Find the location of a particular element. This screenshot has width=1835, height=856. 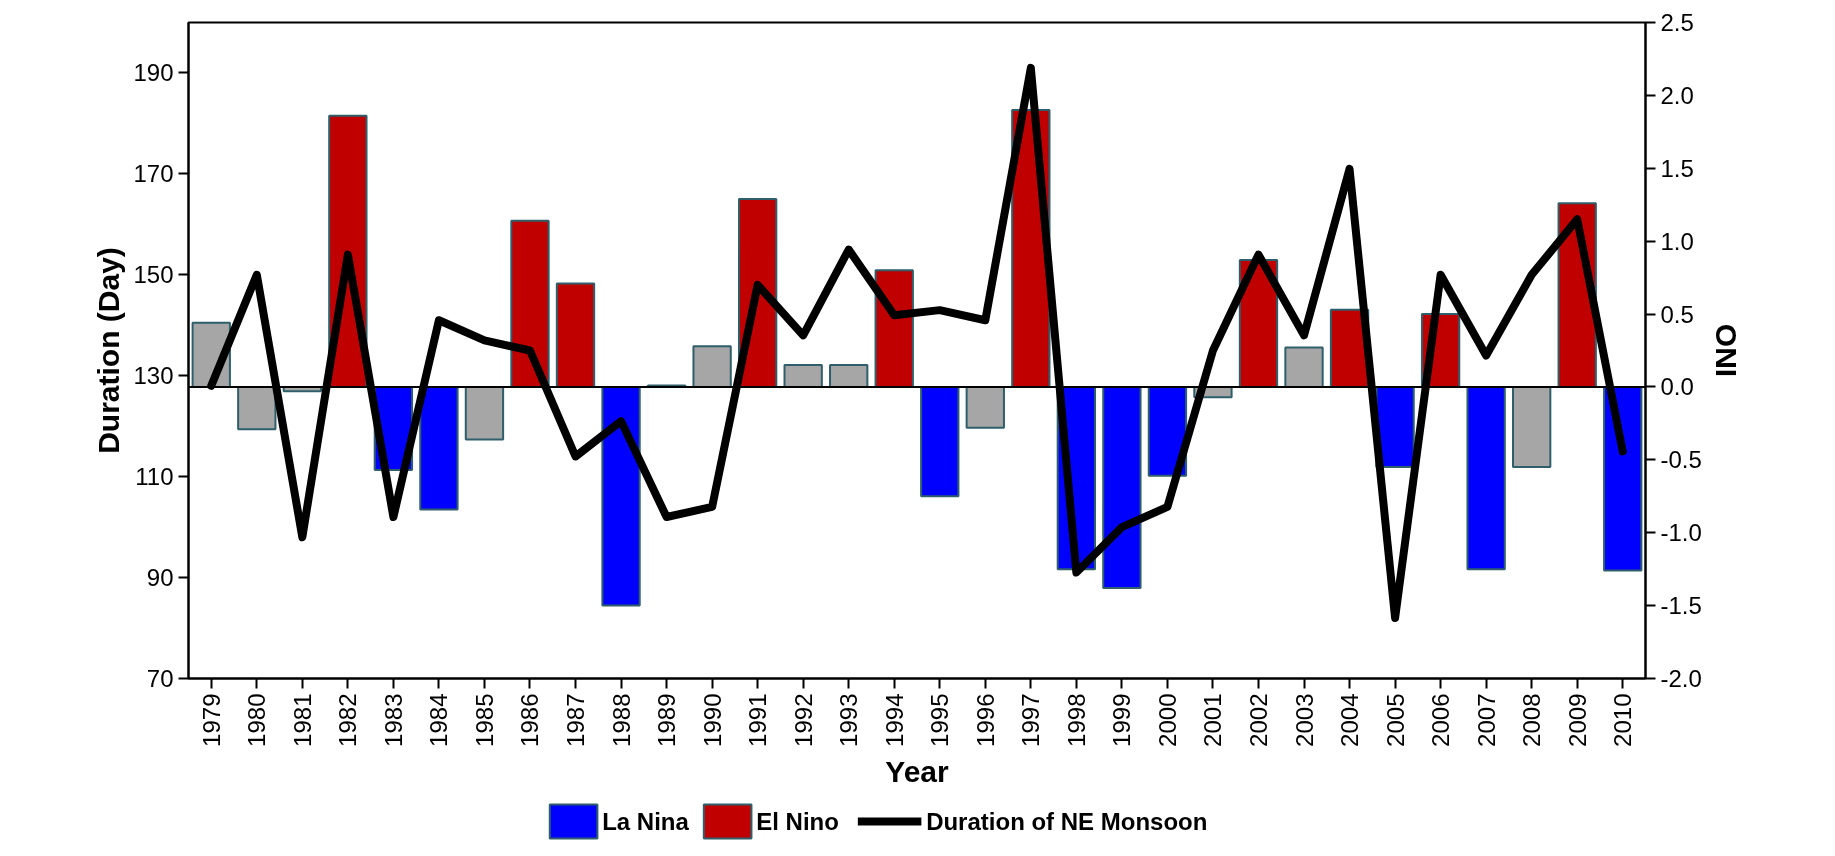

x-tick-label: 1988 is located at coordinates (621, 720).